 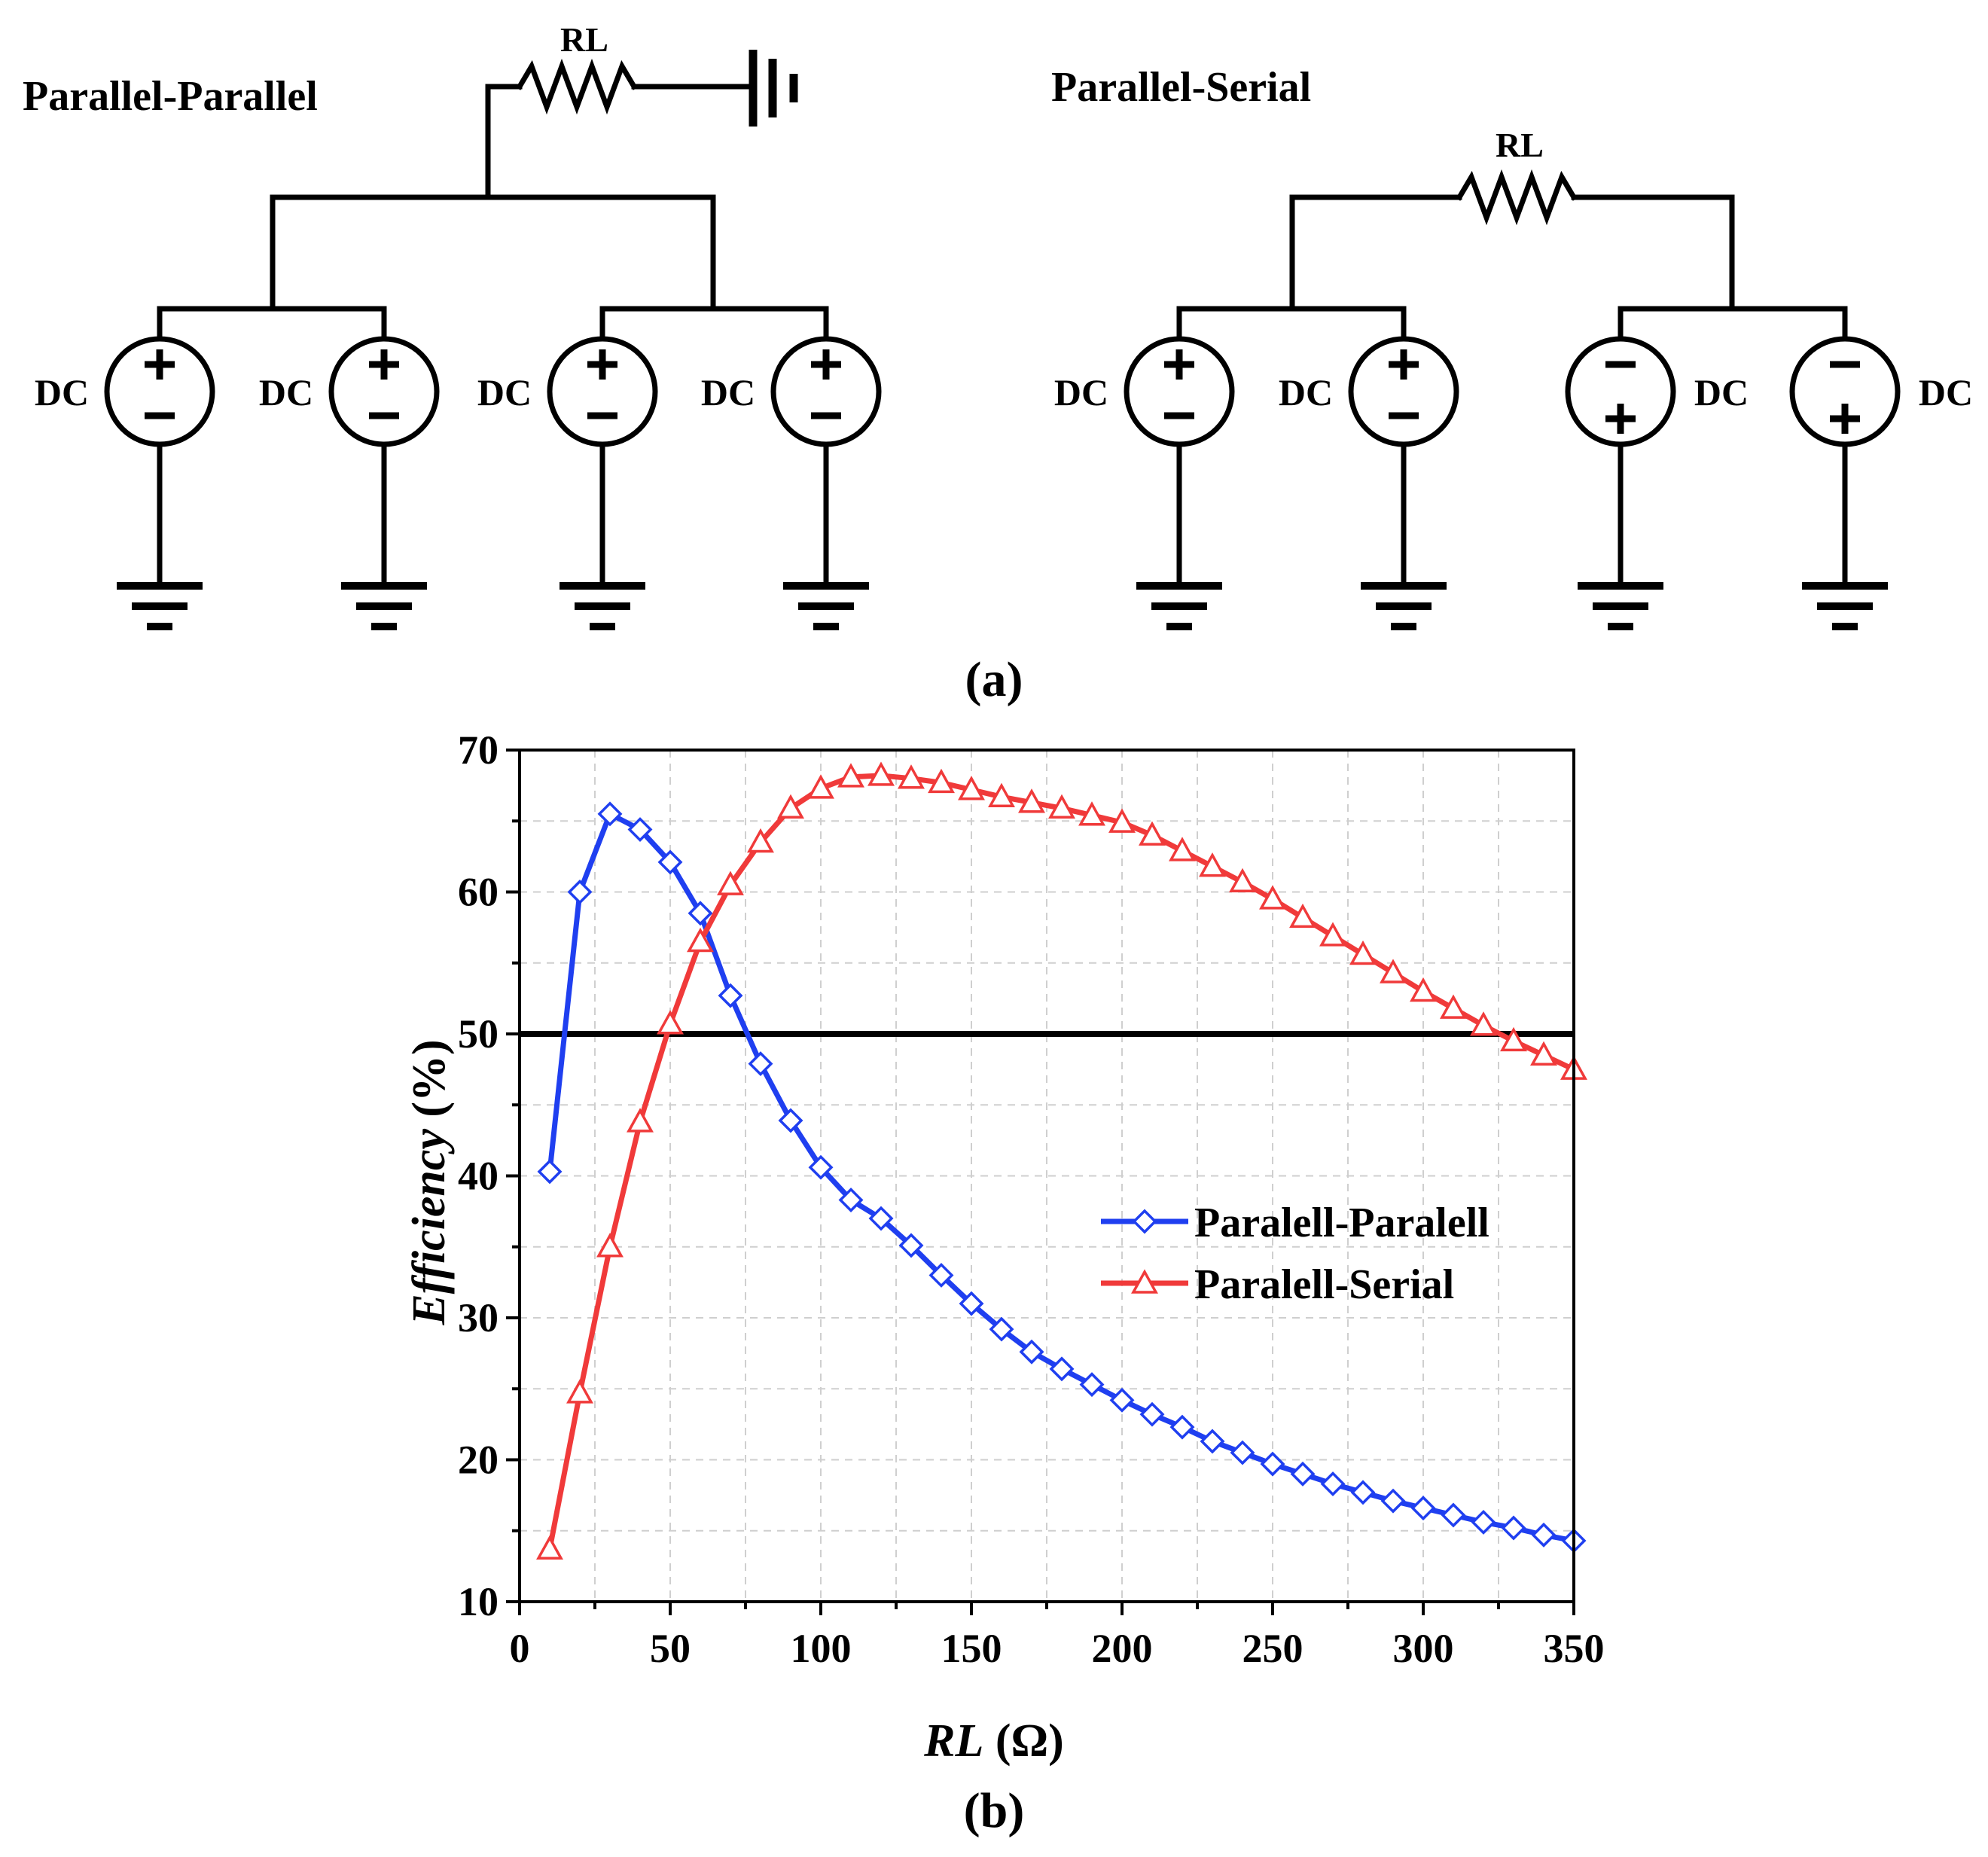 I want to click on circuit-right-title: Parallel-Serial, so click(x=1181, y=88).